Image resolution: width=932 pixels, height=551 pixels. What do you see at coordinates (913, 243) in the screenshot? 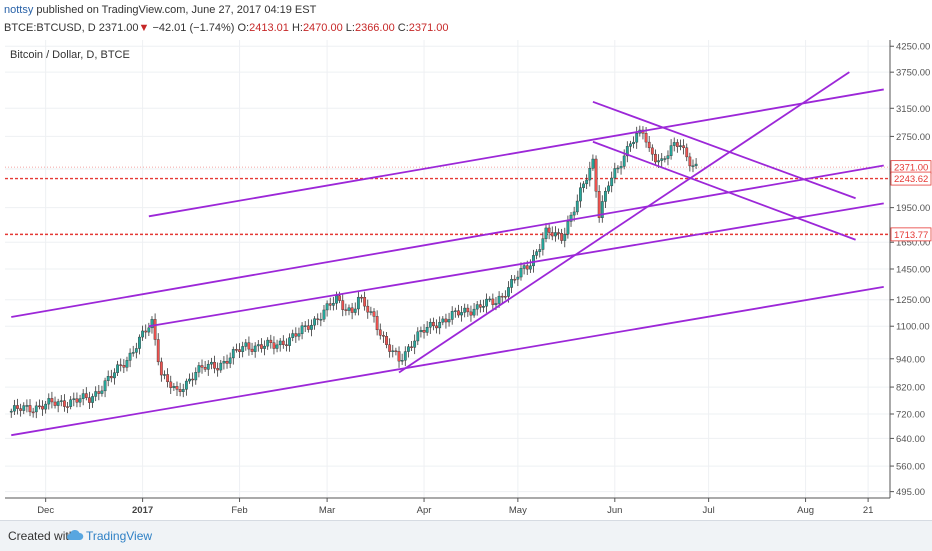
I see `y-tick-label: 1650.00` at bounding box center [913, 243].